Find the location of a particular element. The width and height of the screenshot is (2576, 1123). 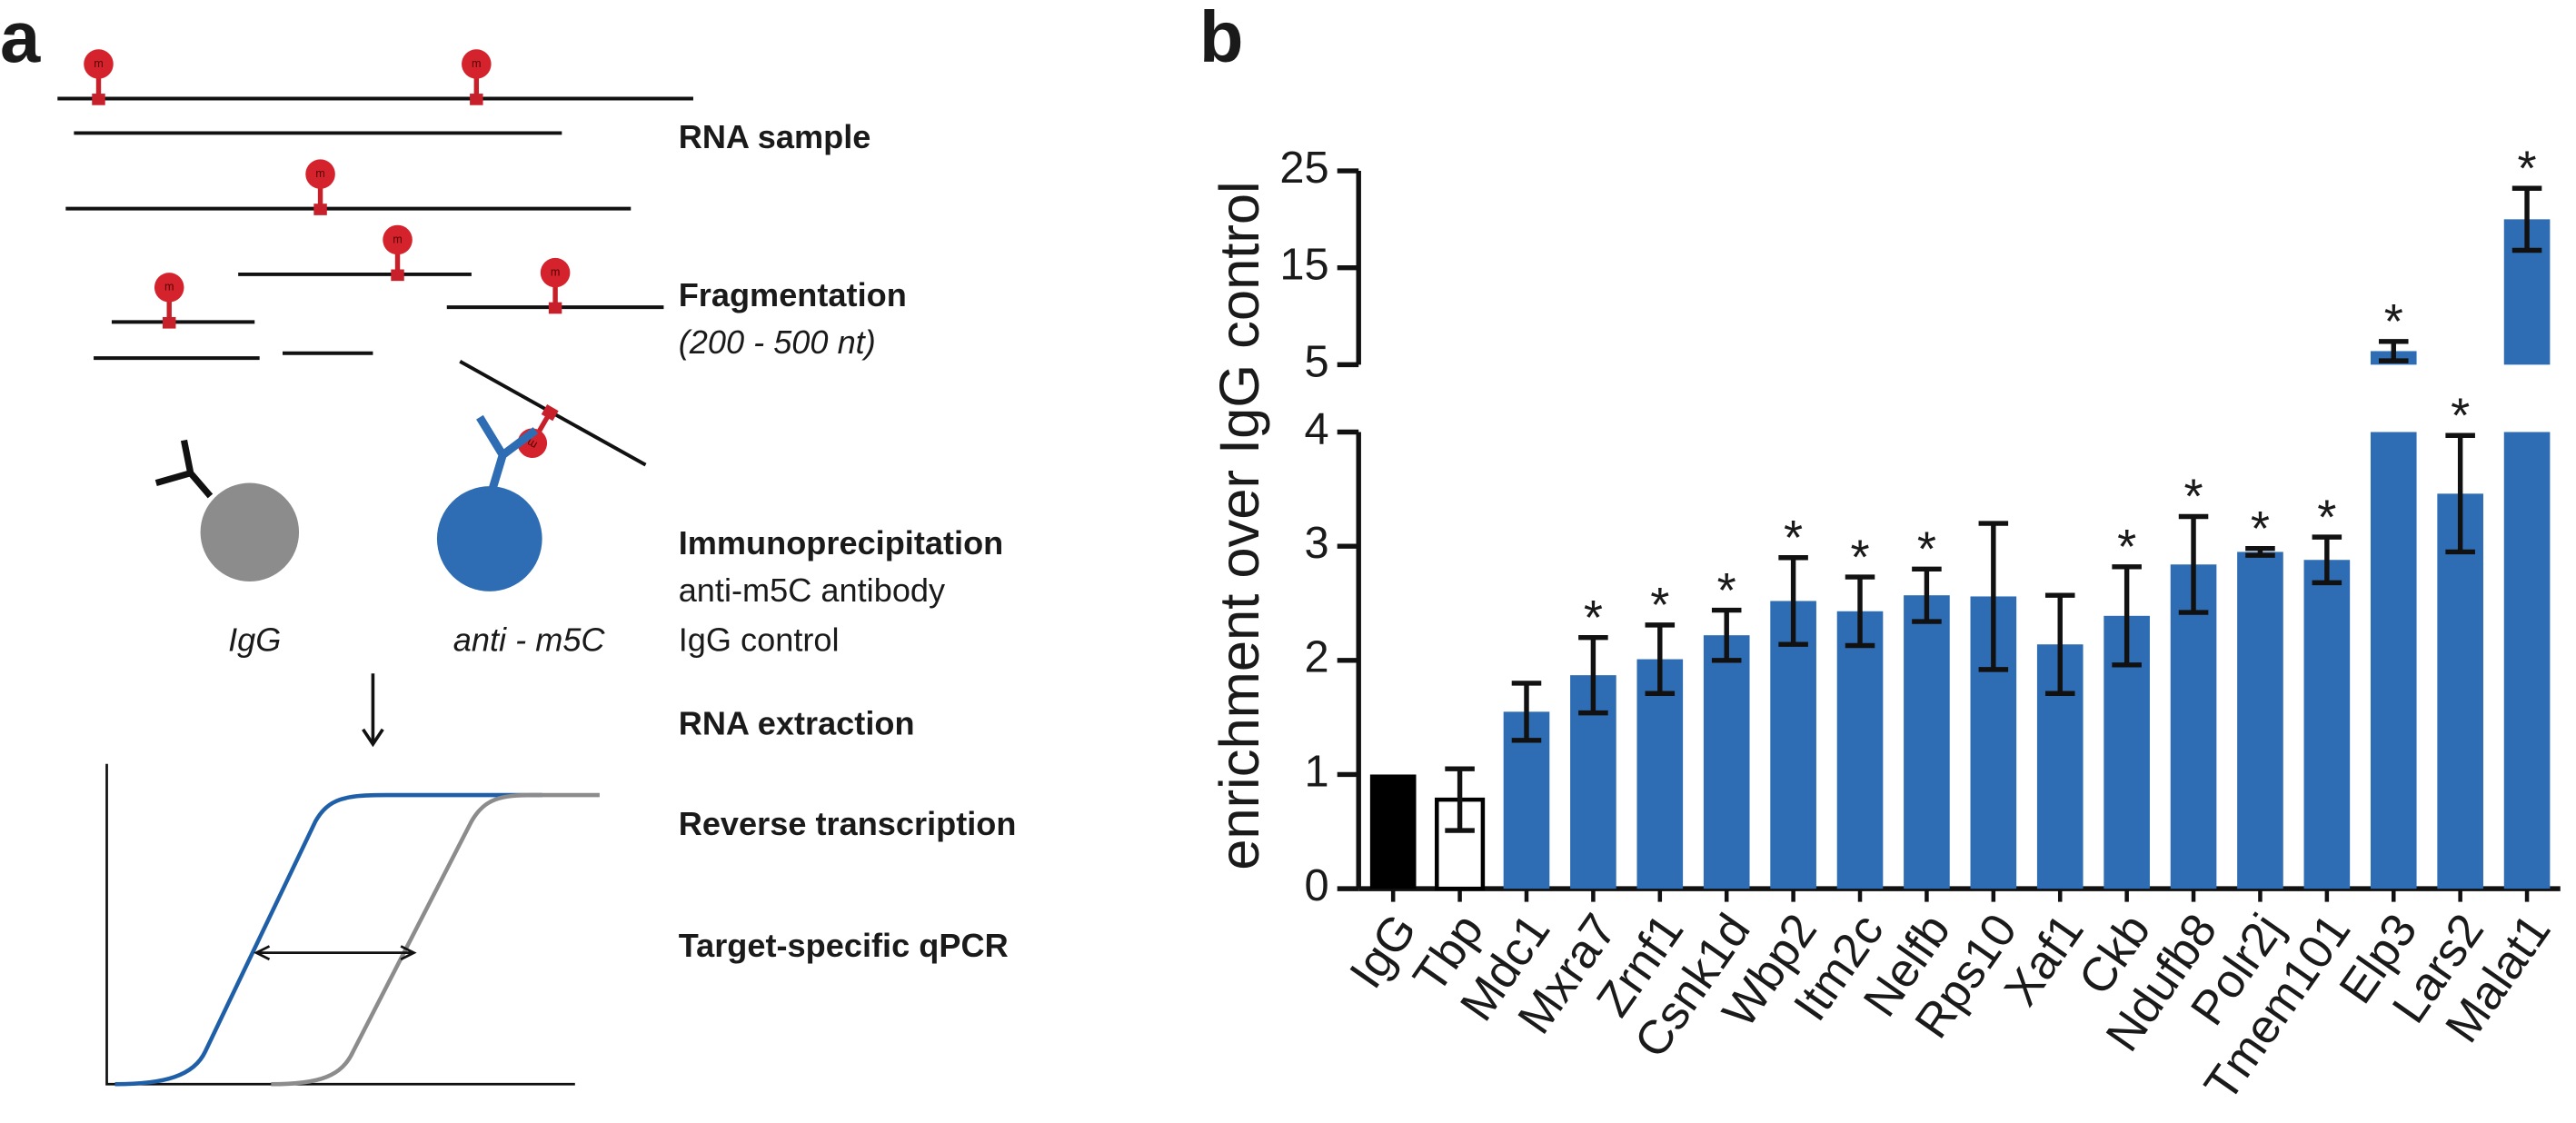

step-label: Immunoprecipitation is located at coordinates (841, 543).